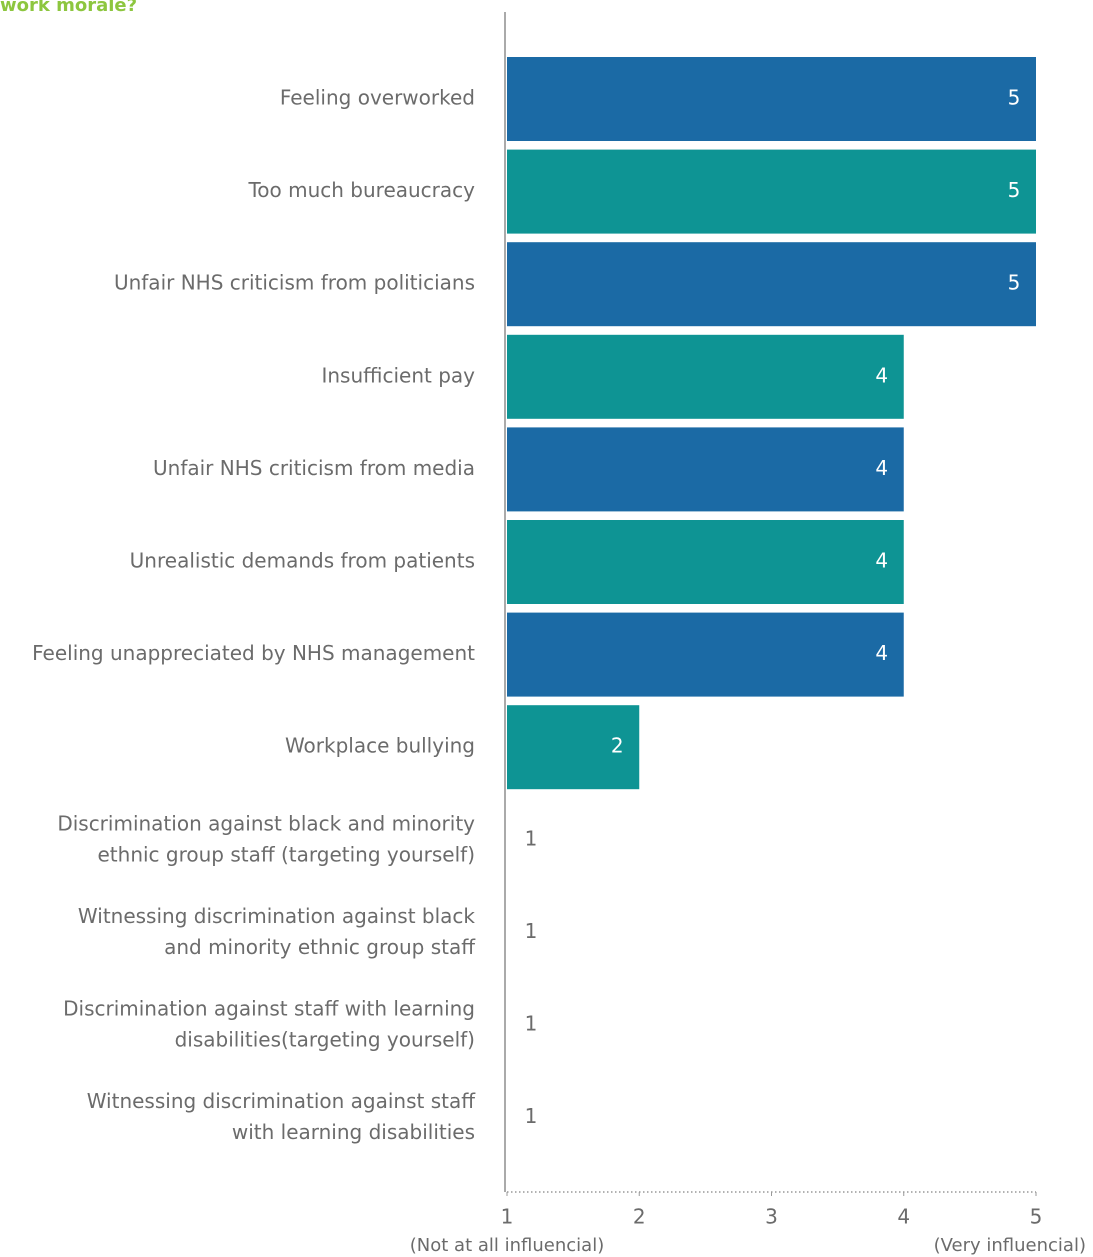 The image size is (1093, 1257). Describe the element at coordinates (1036, 1217) in the screenshot. I see `x-tick-label: 5` at that location.